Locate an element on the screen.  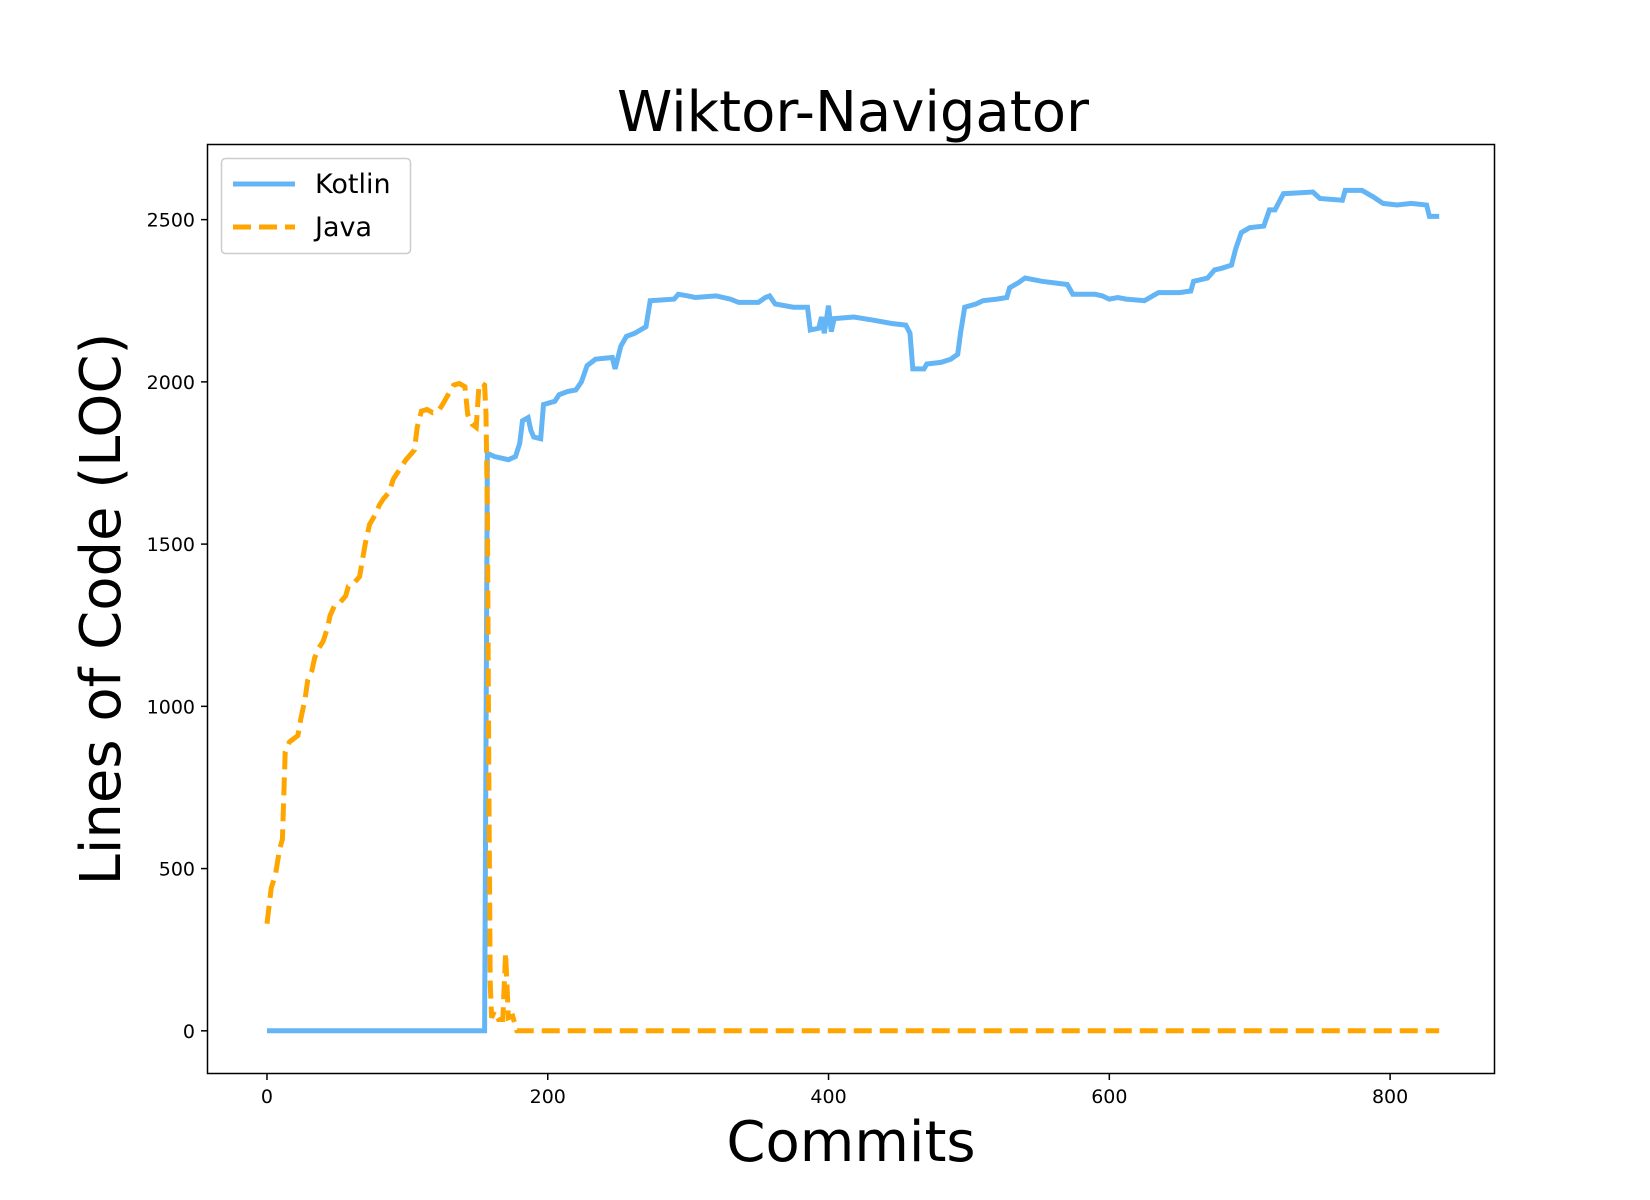
y-axis-label: Lines of Code (LOC) is located at coordinates (101, 609).